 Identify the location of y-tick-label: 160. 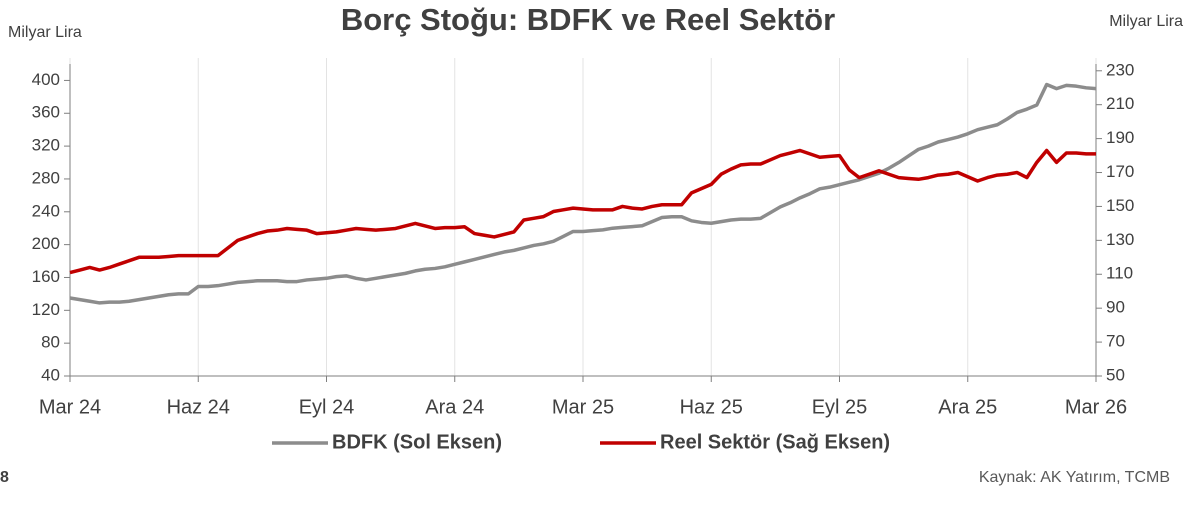
(46, 276).